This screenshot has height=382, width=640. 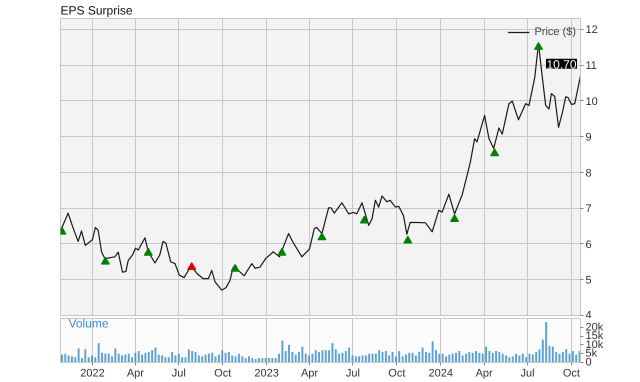 What do you see at coordinates (591, 66) in the screenshot?
I see `y-tick-label: 11` at bounding box center [591, 66].